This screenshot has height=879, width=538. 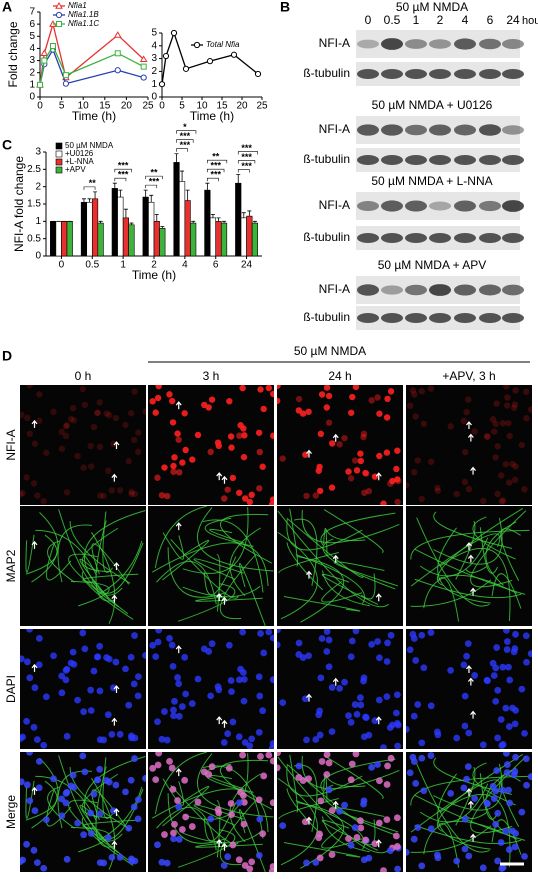 I want to click on x-tick-label: 0, so click(x=162, y=106).